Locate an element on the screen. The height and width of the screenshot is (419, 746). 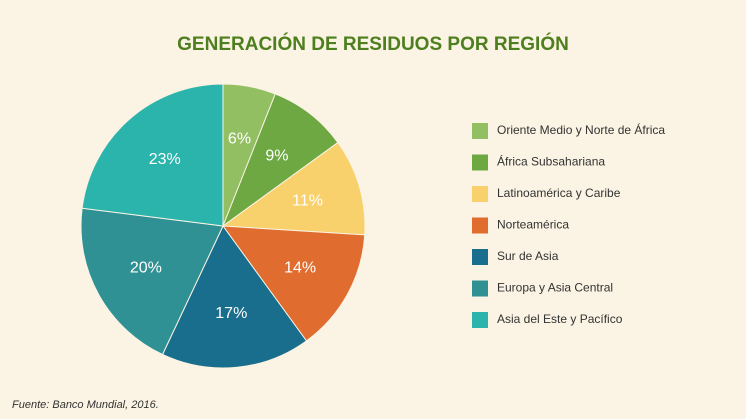
legend-label: África Subsahariana is located at coordinates (551, 161).